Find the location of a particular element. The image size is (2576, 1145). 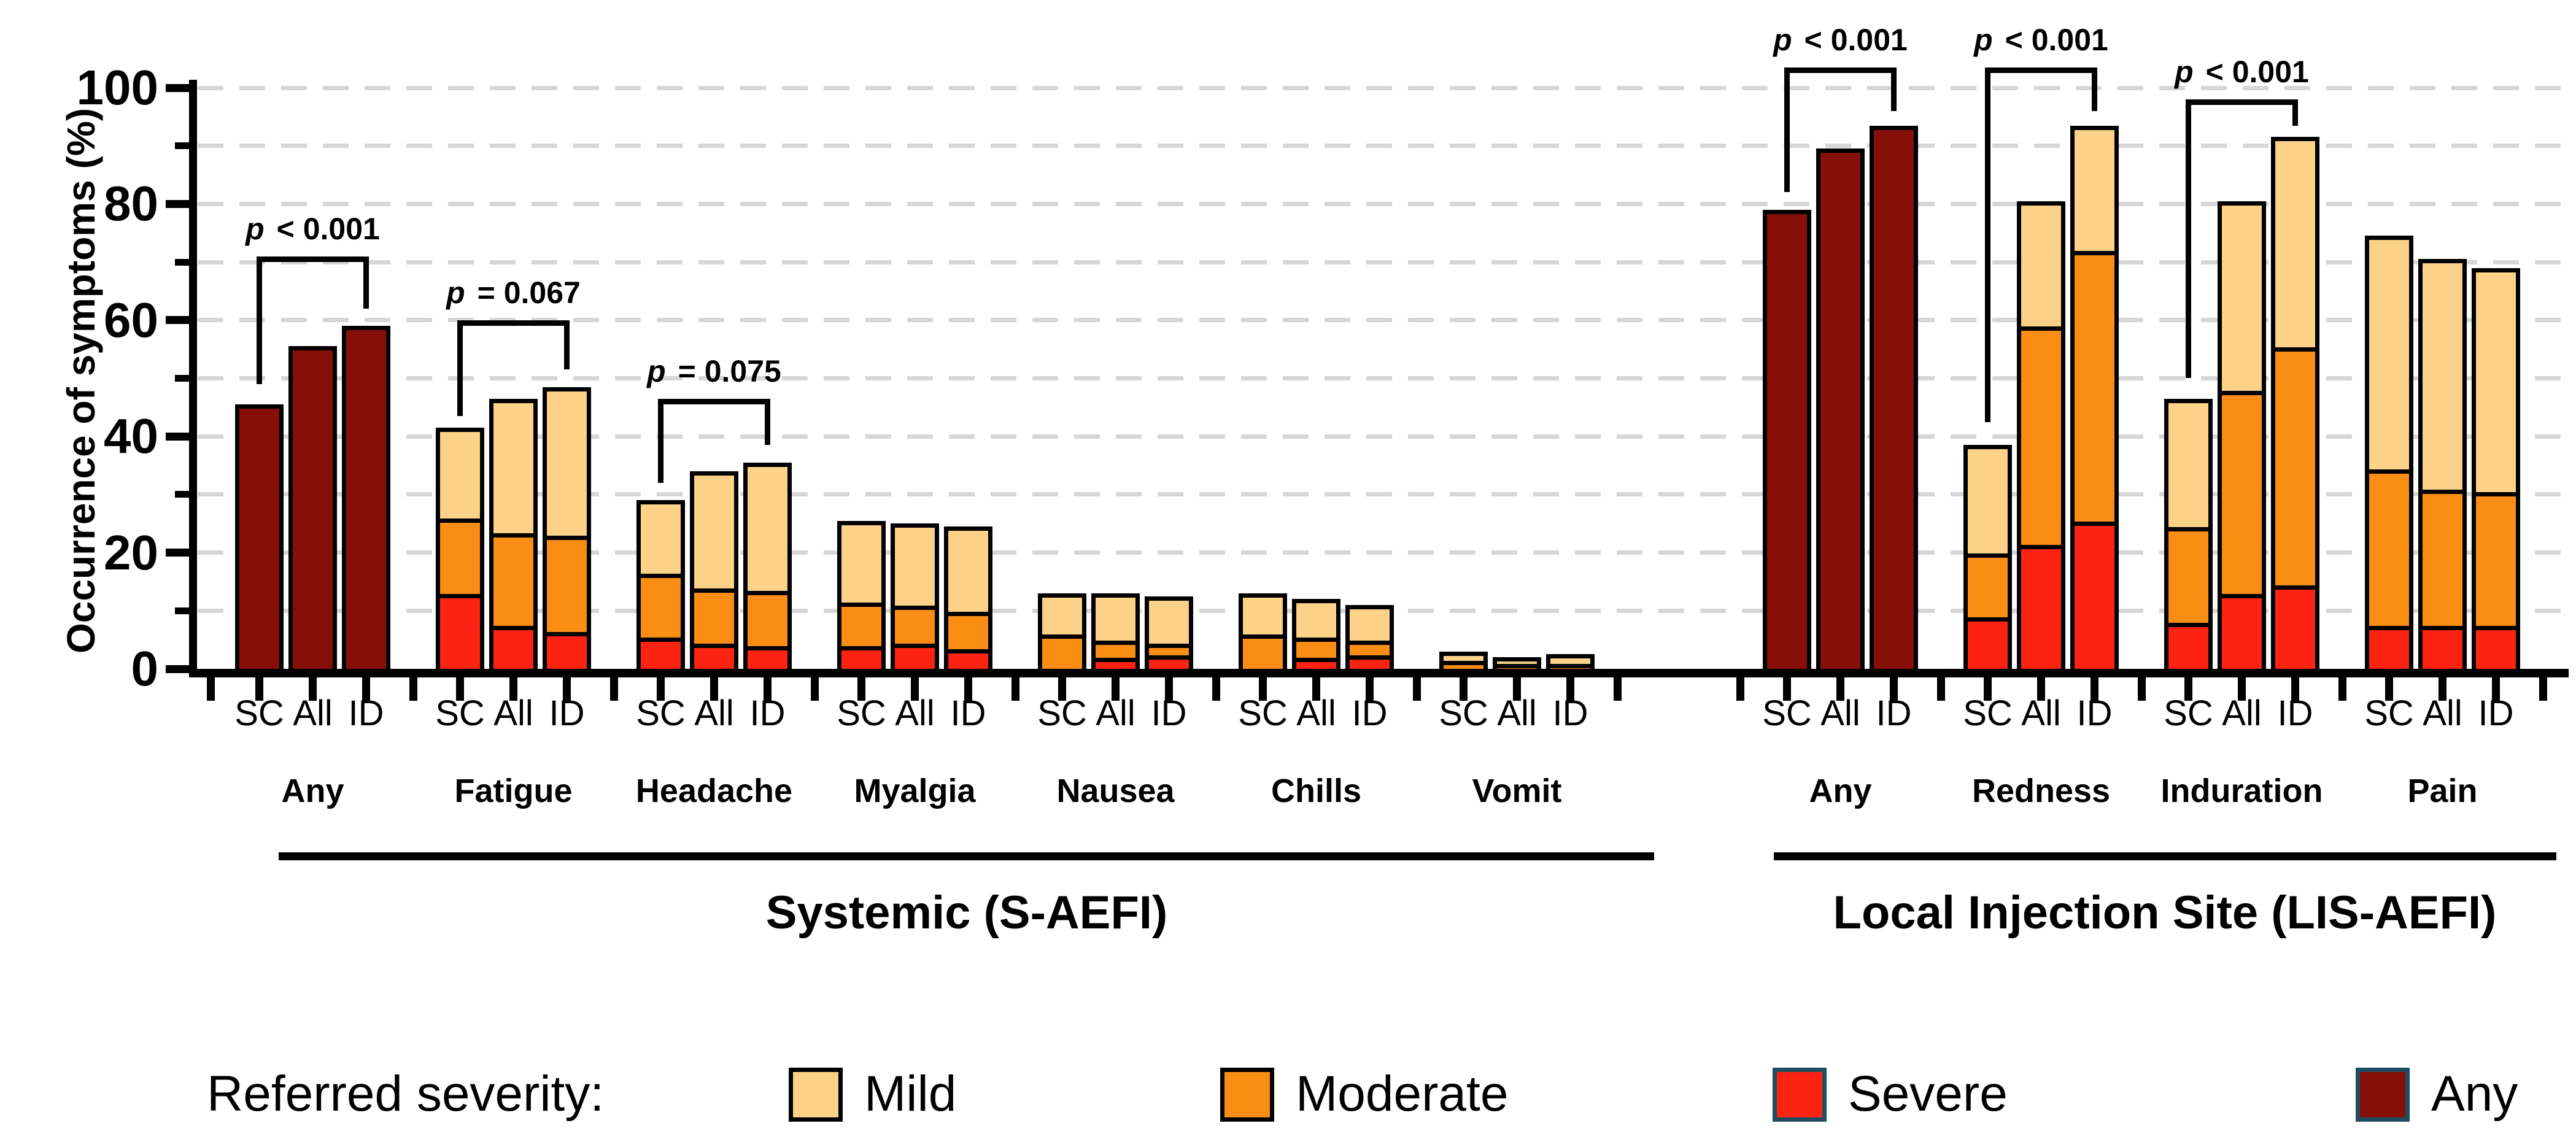

segment-moderate-nausea-id is located at coordinates (1169, 651).